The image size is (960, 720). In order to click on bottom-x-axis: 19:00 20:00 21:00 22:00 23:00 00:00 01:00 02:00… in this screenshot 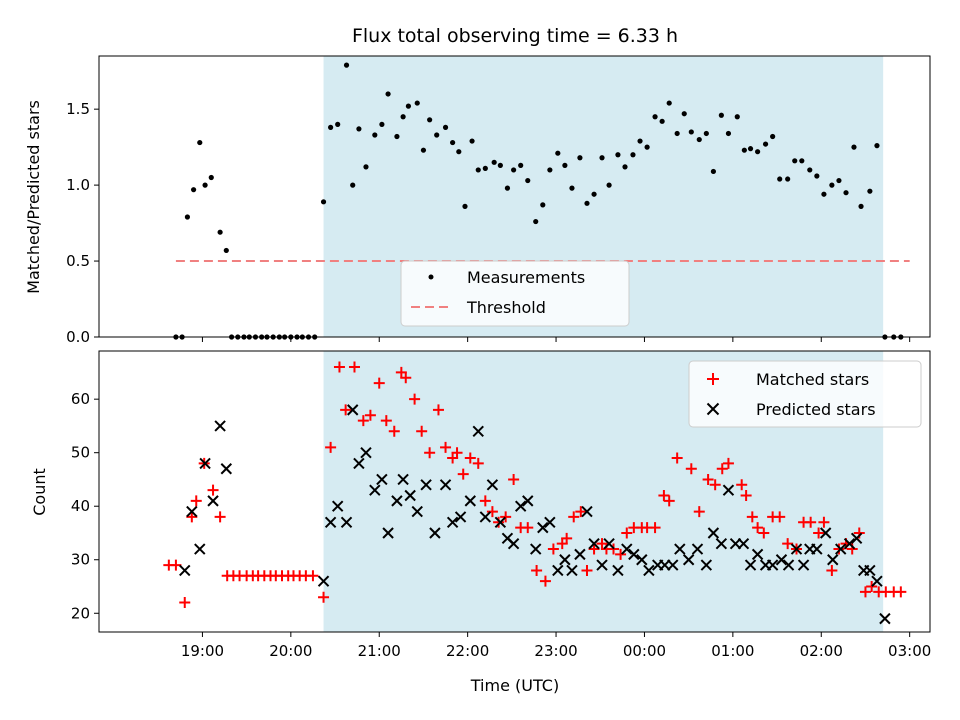, I will do `click(556, 646)`.